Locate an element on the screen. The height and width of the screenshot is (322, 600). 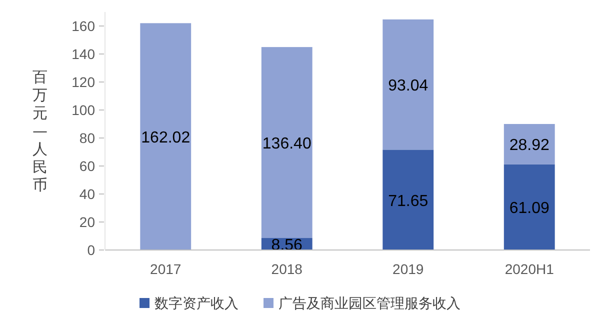
y-tick-label: 80 is located at coordinates (87, 138).